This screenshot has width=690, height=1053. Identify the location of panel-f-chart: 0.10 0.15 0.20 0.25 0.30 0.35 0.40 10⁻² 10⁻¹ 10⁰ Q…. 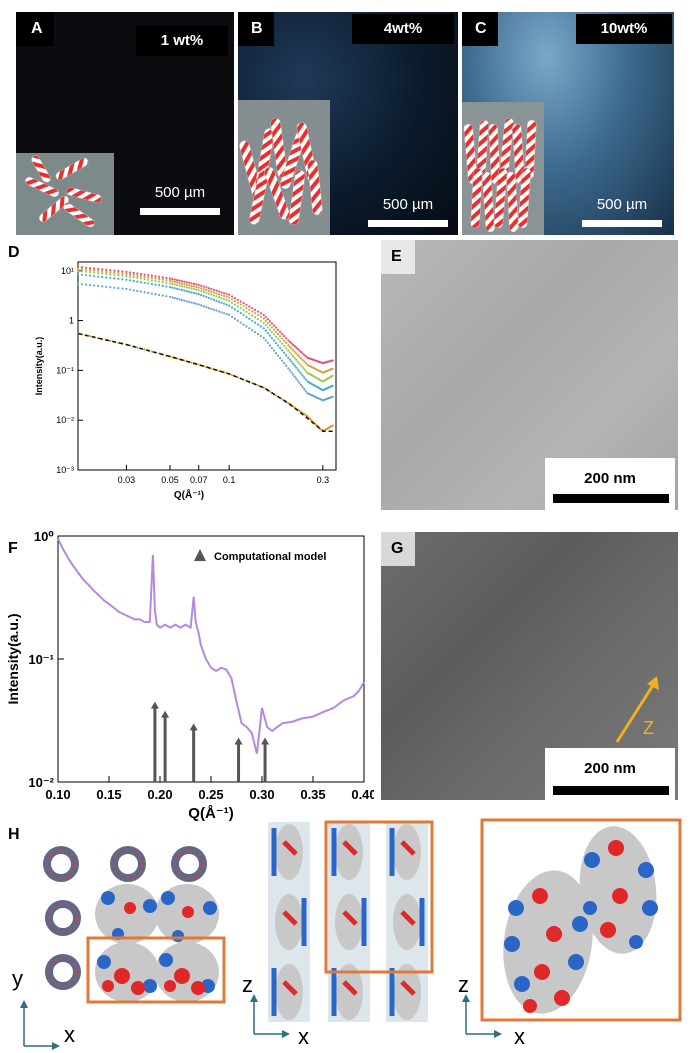
(189, 675).